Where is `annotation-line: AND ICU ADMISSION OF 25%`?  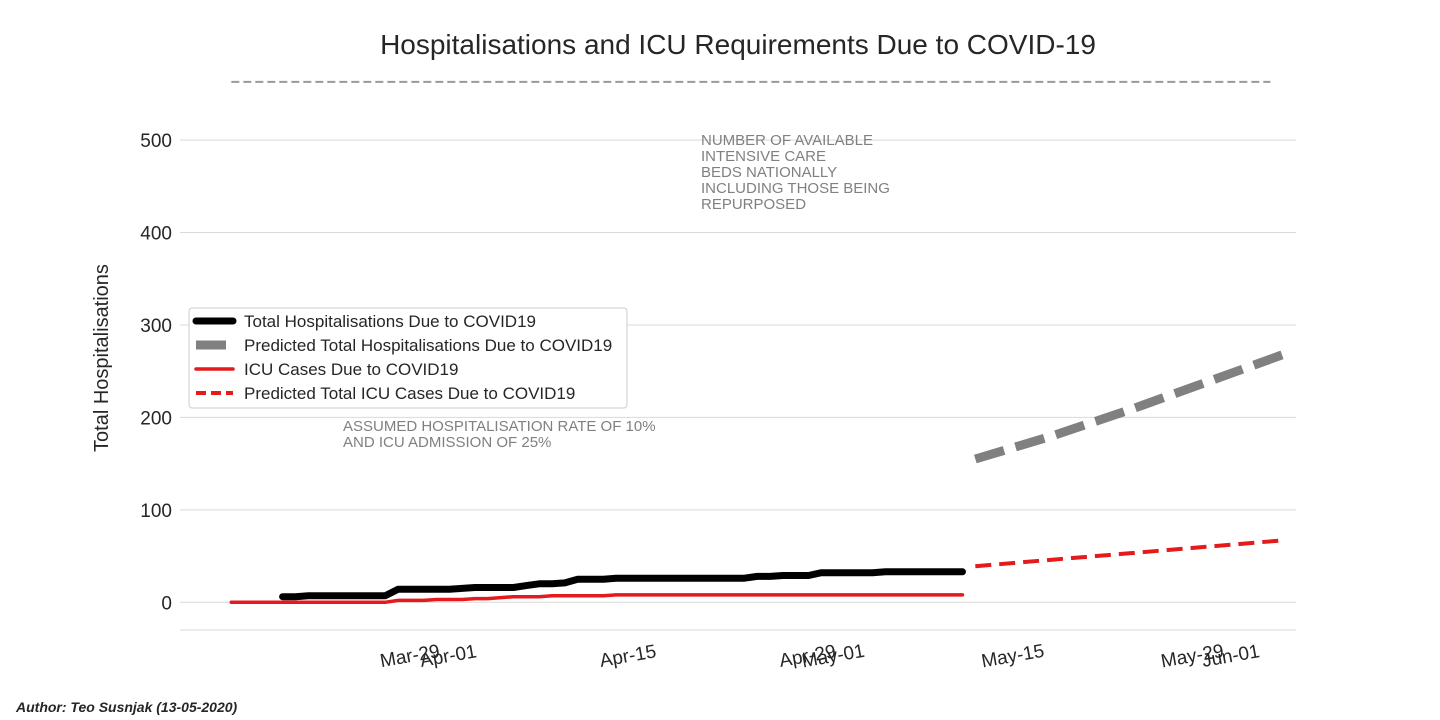 annotation-line: AND ICU ADMISSION OF 25% is located at coordinates (447, 442).